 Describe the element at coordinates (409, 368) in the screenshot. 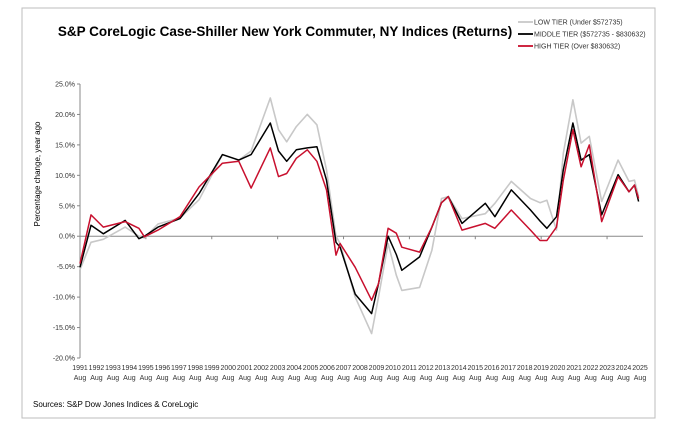

I see `x-tick-label-year: 2011` at that location.